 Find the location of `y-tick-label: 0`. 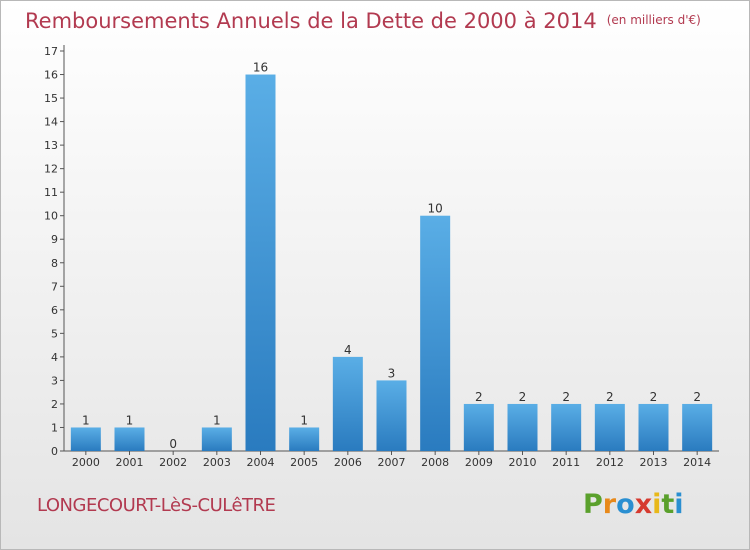

y-tick-label: 0 is located at coordinates (54, 451).